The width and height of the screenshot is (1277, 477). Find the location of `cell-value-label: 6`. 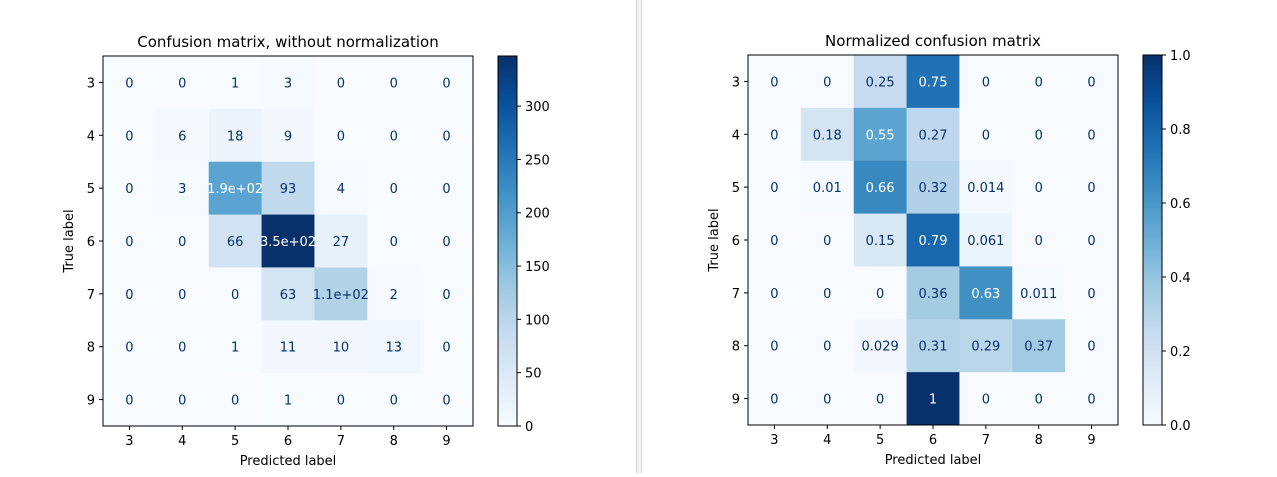

cell-value-label: 6 is located at coordinates (182, 136).